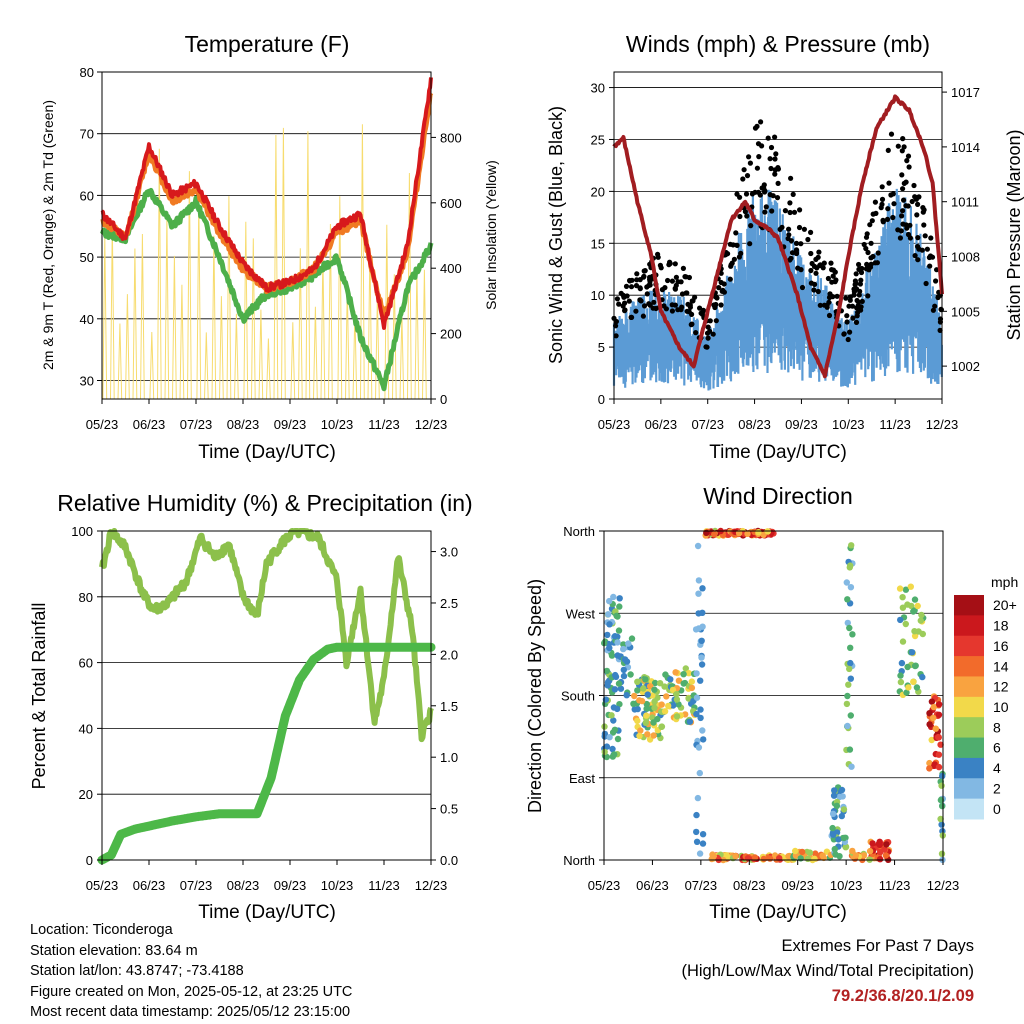 The height and width of the screenshot is (1024, 1024). Describe the element at coordinates (449, 809) in the screenshot. I see `precip-ytick-label: 0.5` at that location.